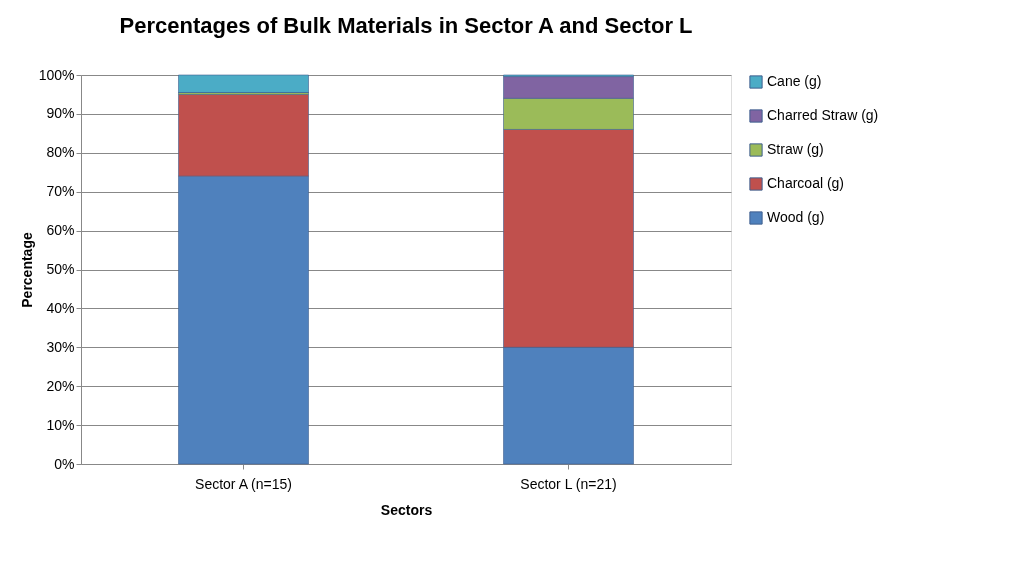 The height and width of the screenshot is (588, 1028). I want to click on chart-title: Percentages of Bulk Materials in Sector A and Sector L, so click(406, 25).